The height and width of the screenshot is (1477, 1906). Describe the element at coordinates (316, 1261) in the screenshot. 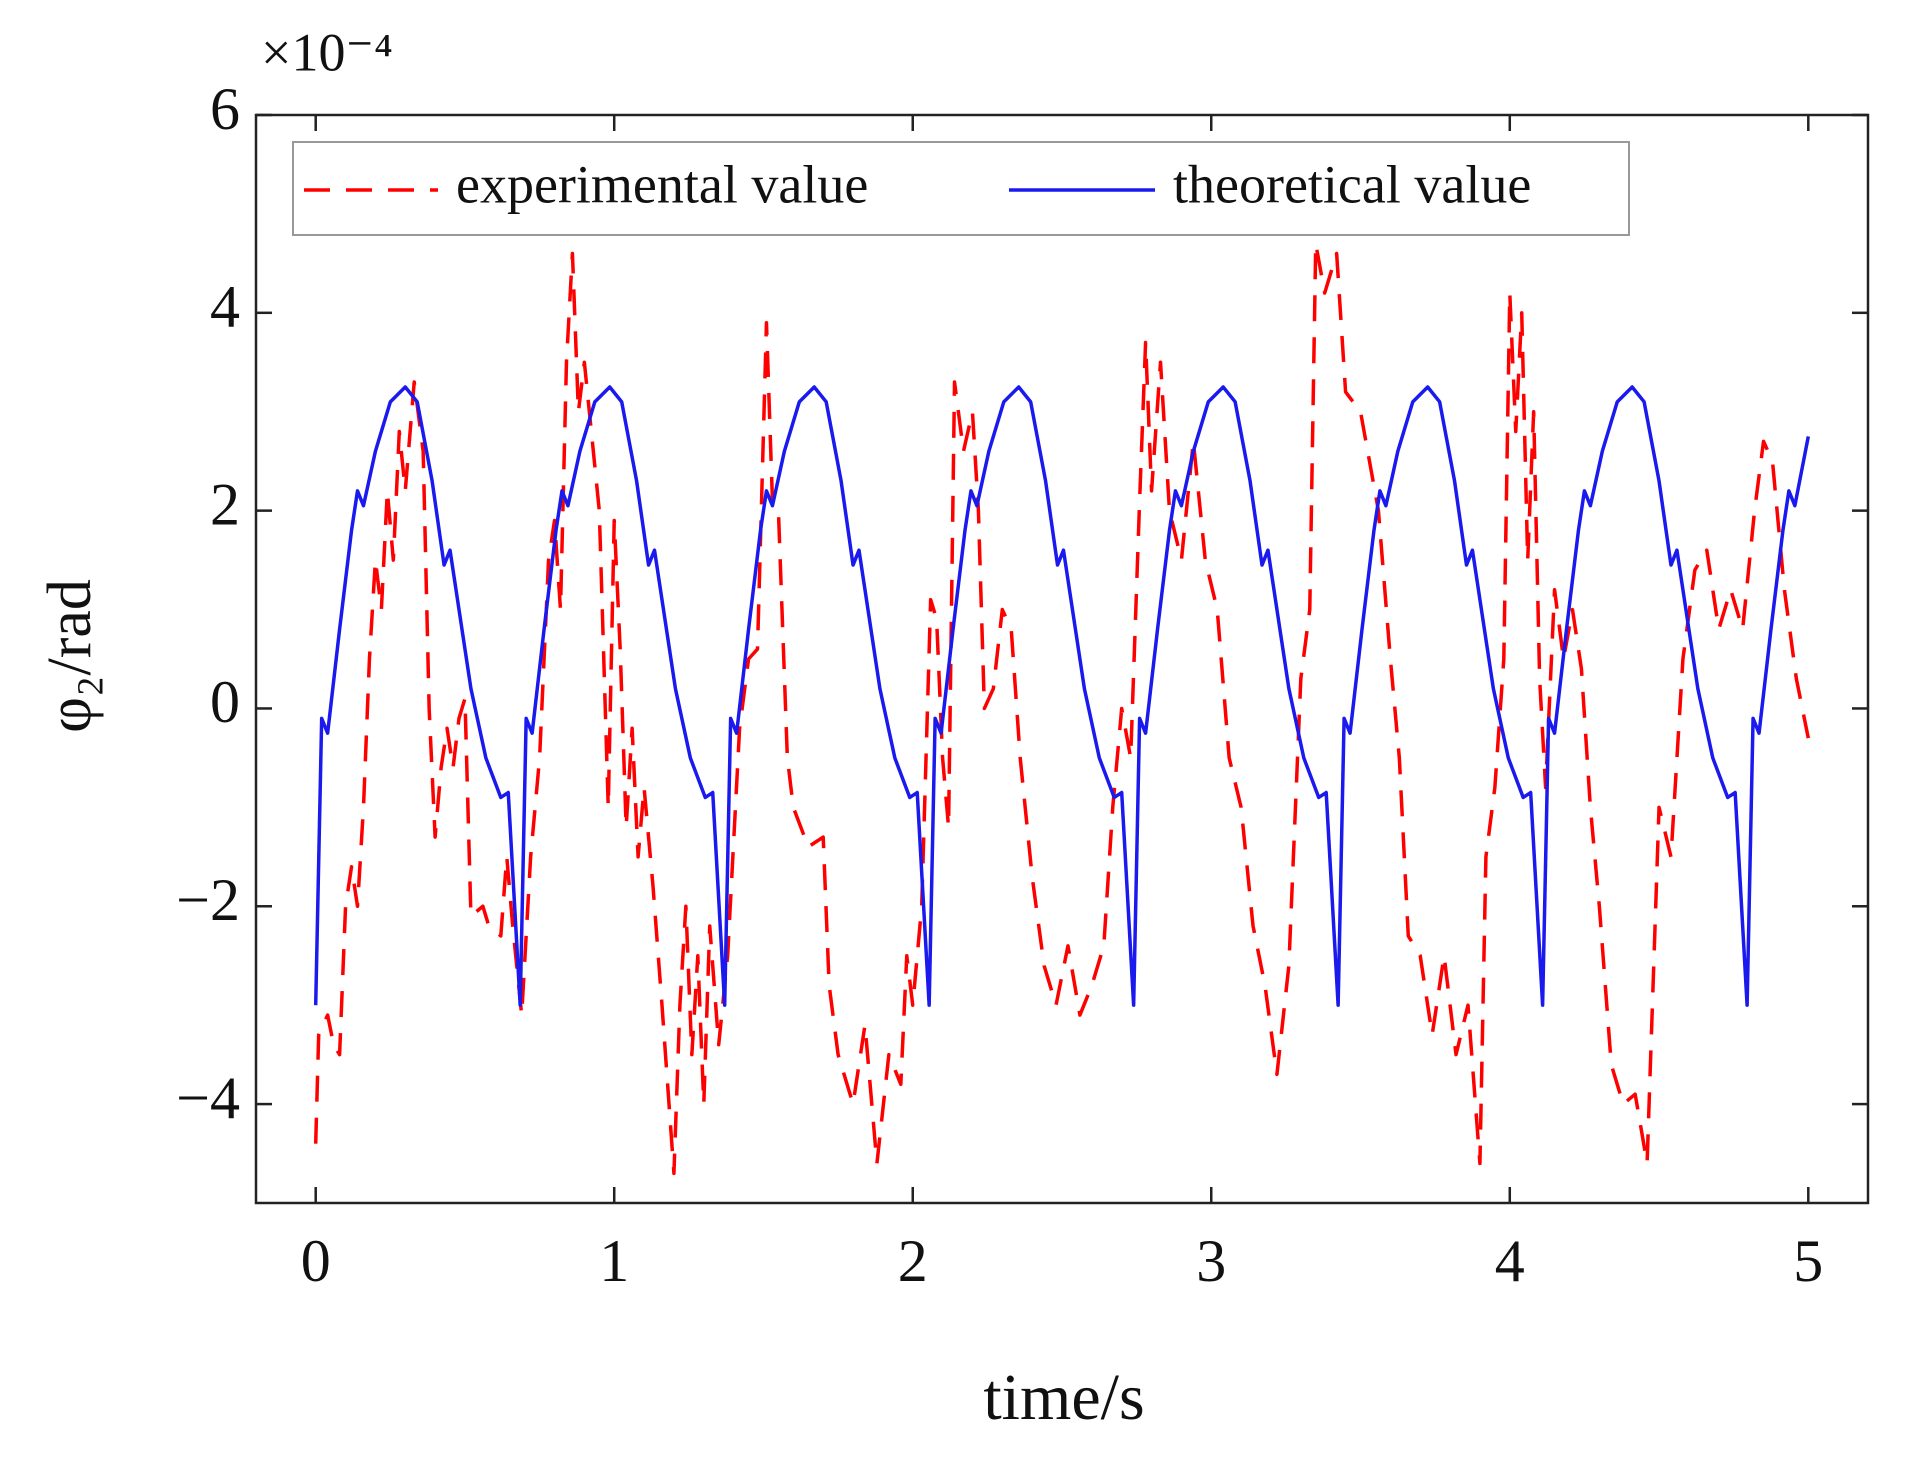

I see `x-tick-label: 0` at that location.